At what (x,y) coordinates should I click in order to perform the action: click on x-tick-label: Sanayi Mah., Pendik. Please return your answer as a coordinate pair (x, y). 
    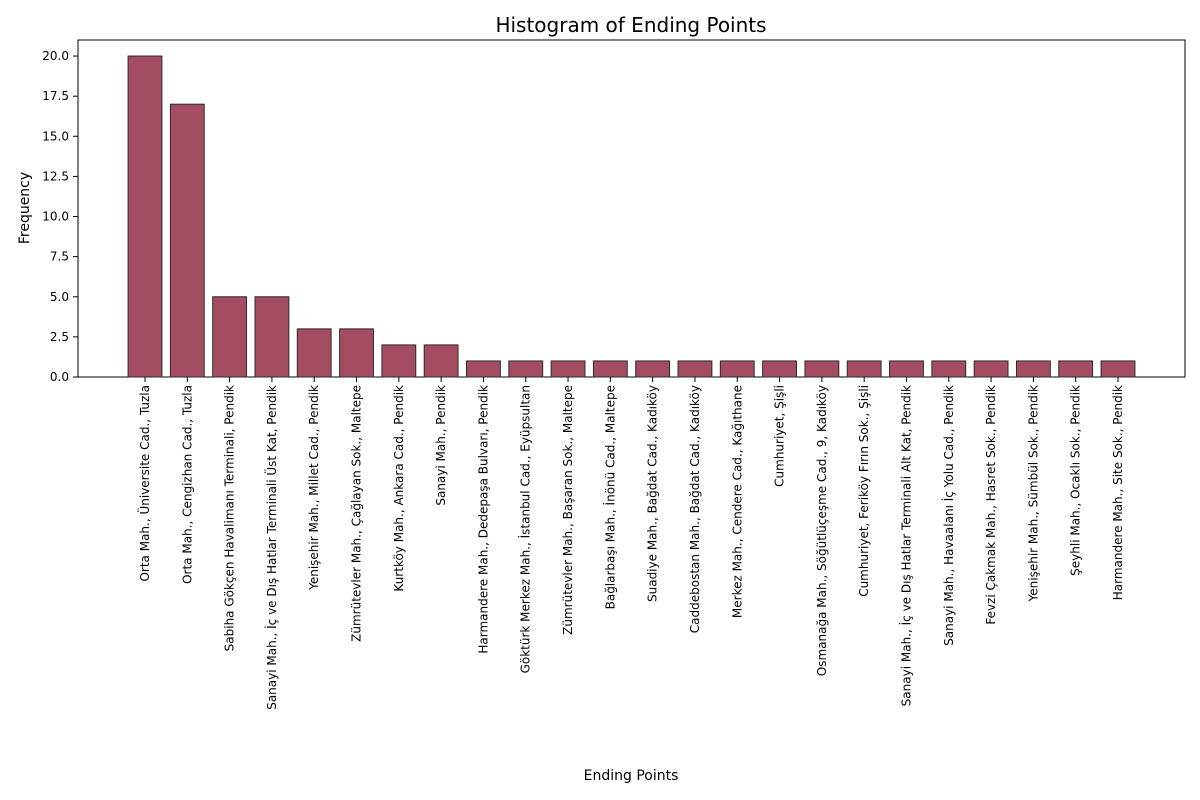
    Looking at the image, I should click on (441, 445).